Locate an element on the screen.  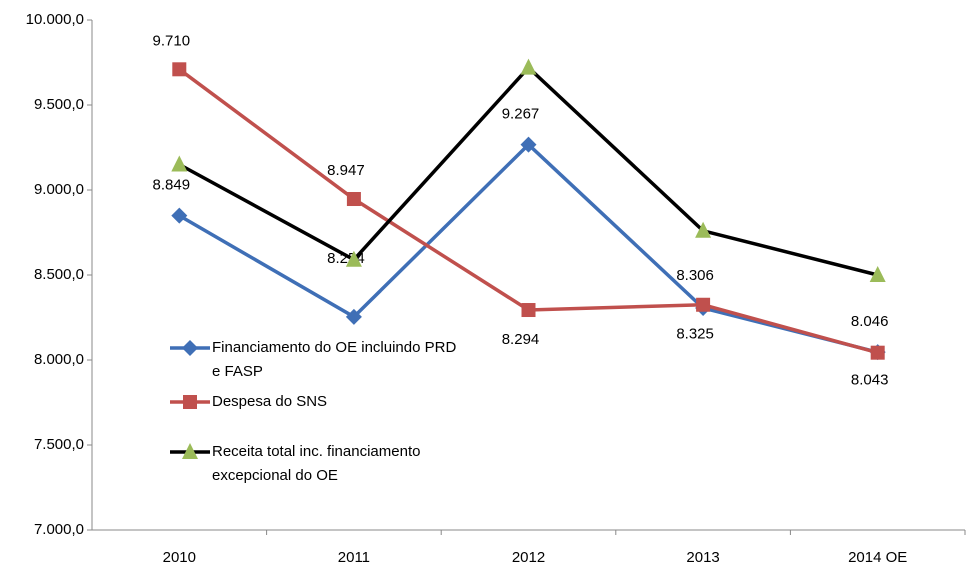
x-tick-label: 2010 is located at coordinates (179, 557).